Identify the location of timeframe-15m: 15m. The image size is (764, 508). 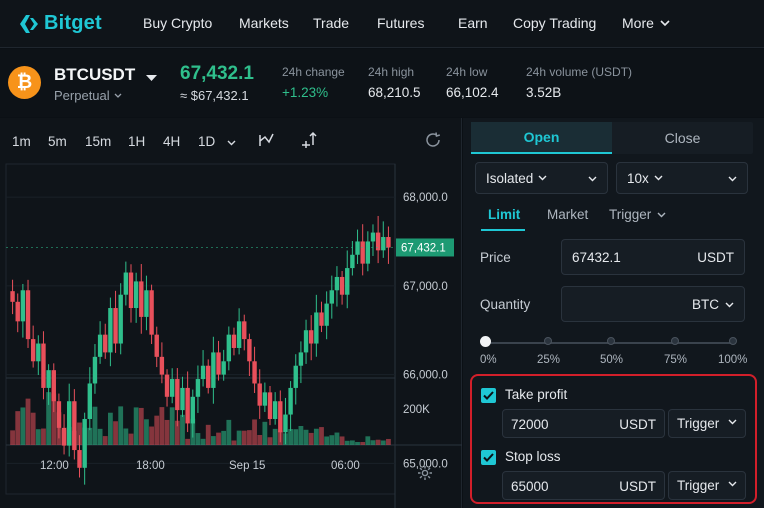
(98, 141).